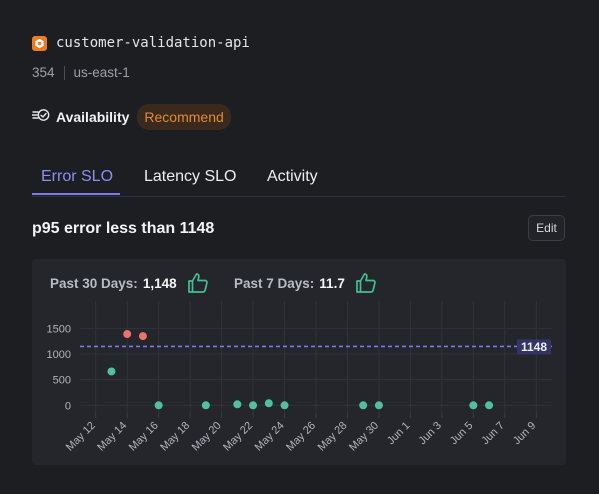 The width and height of the screenshot is (599, 494). I want to click on y-tick-label: 1500, so click(59, 329).